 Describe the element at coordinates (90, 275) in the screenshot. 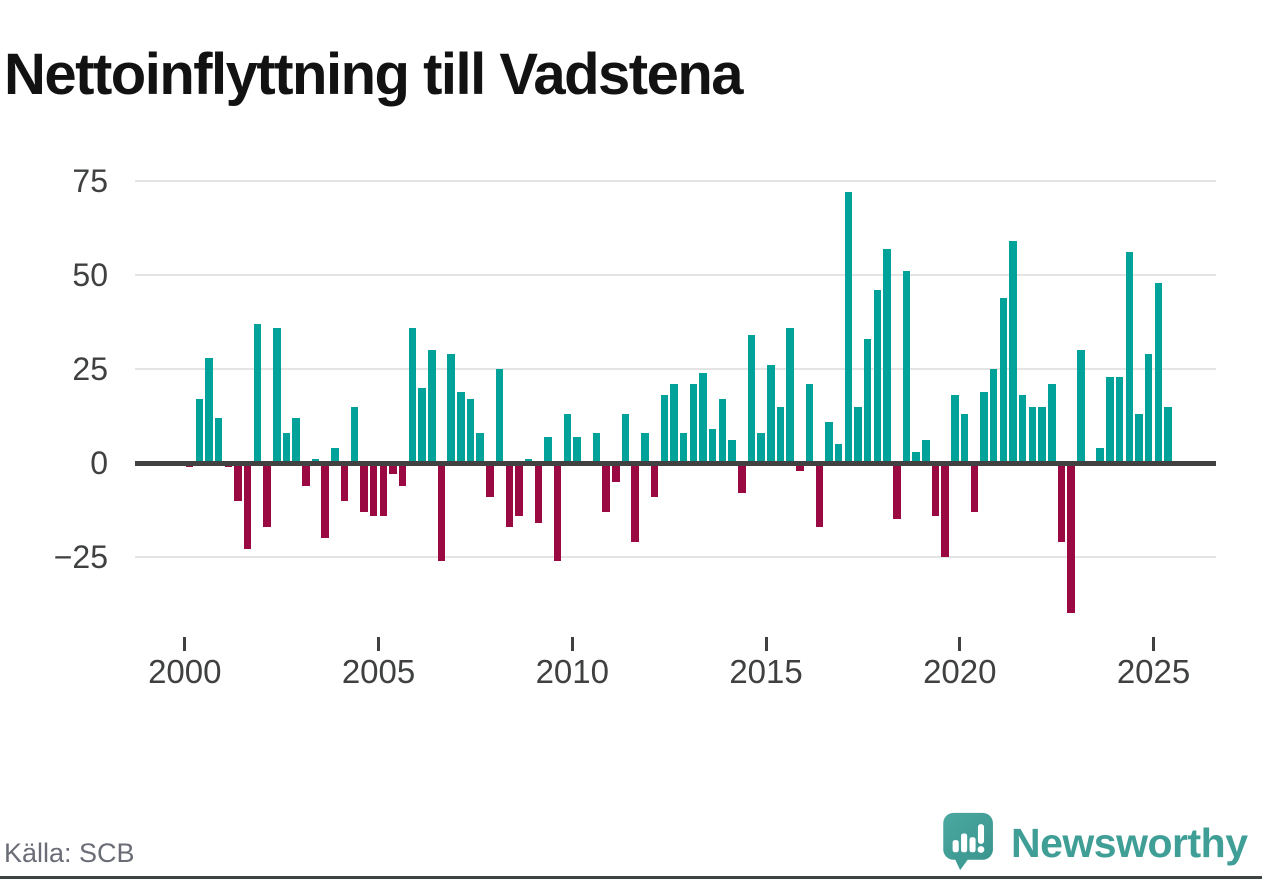

I see `y-axis-tick-label: 50` at that location.